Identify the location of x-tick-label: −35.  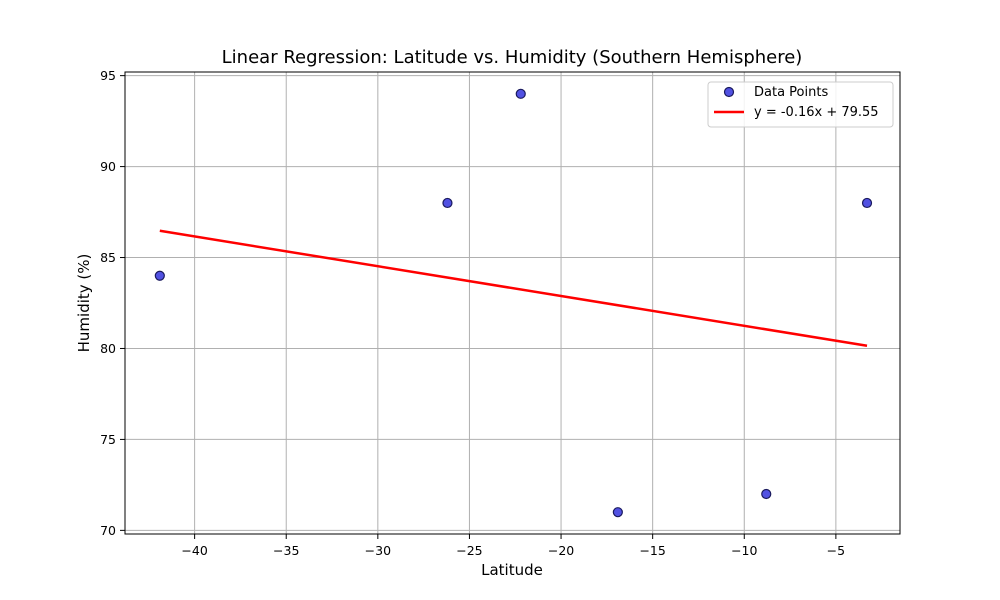
(286, 550).